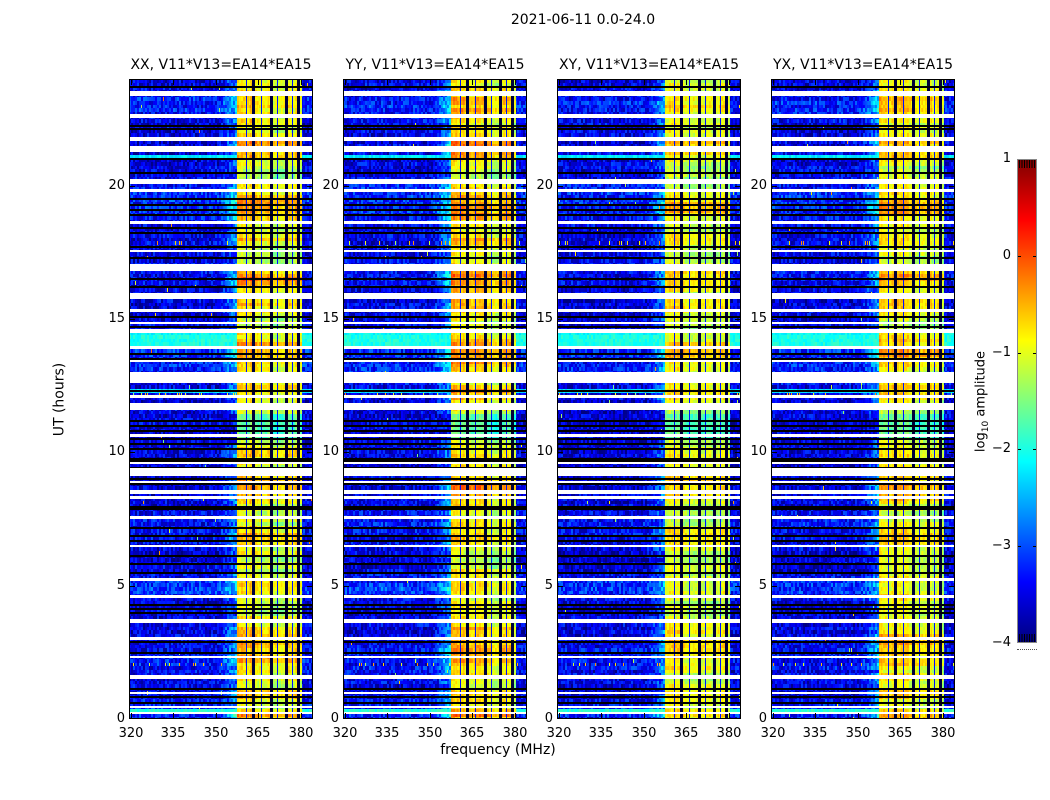  What do you see at coordinates (1001, 448) in the screenshot?
I see `colorbar-tick-label: −2` at bounding box center [1001, 448].